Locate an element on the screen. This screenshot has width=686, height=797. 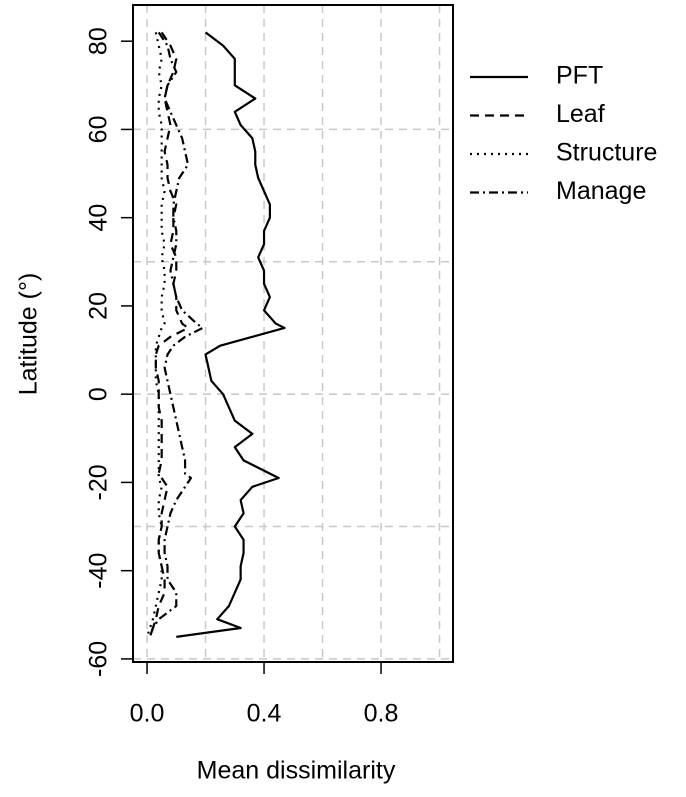
legend-label: Structure is located at coordinates (606, 153).